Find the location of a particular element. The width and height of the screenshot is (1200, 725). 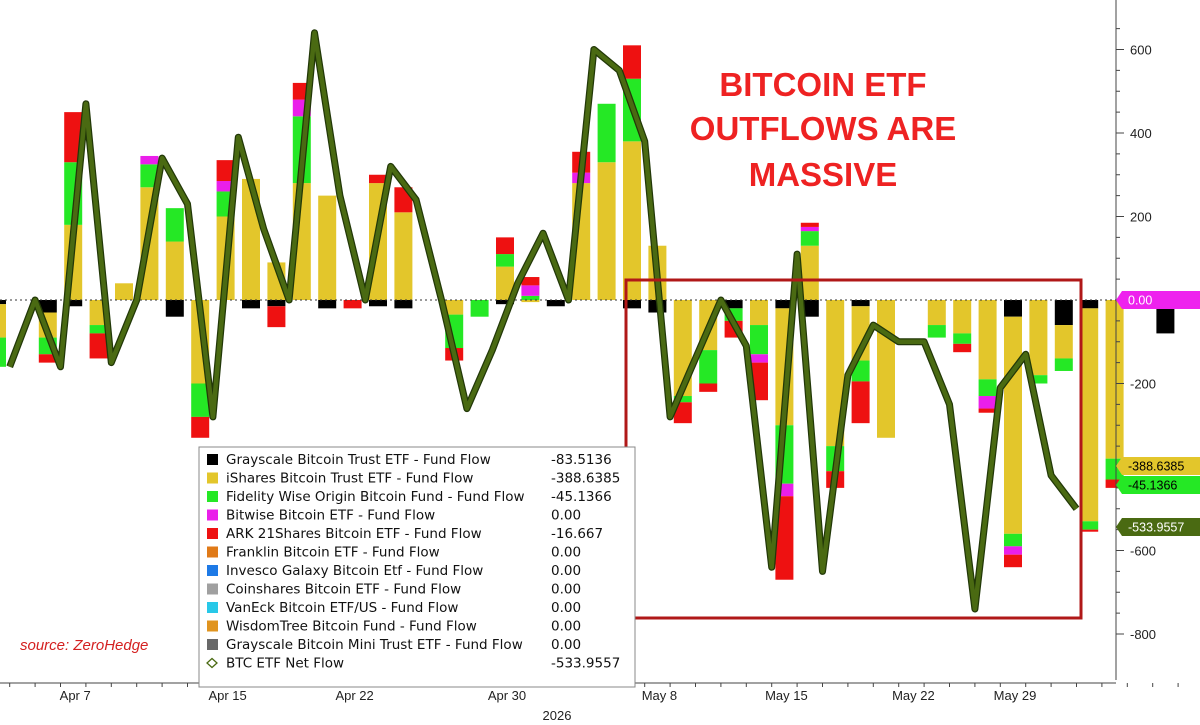

axis-tag: 0.00 is located at coordinates (1158, 300).